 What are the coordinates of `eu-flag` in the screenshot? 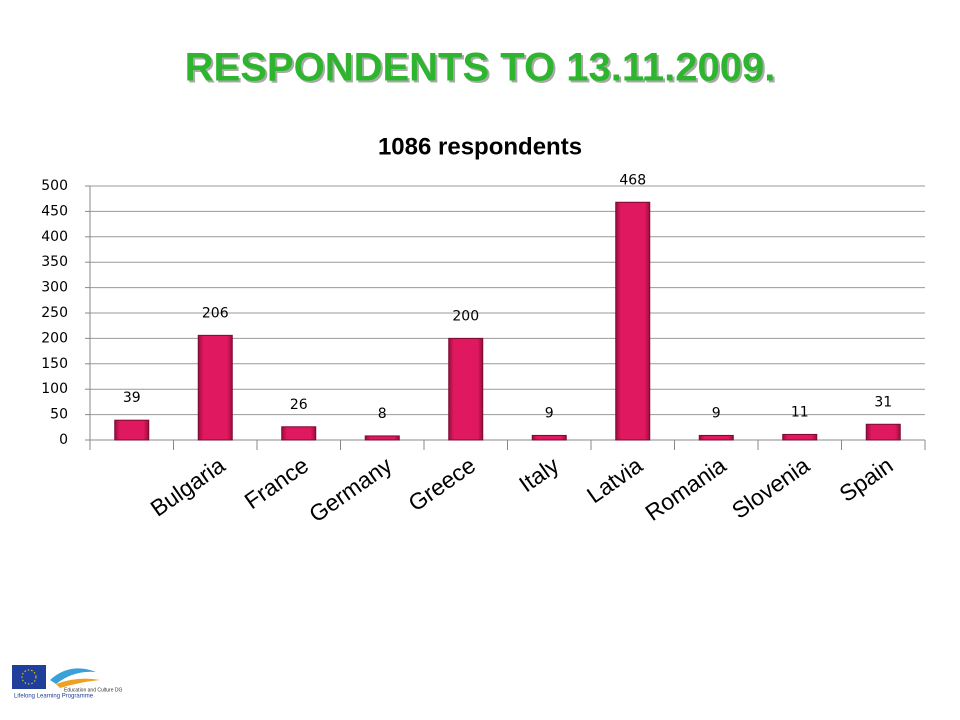 It's located at (29, 677).